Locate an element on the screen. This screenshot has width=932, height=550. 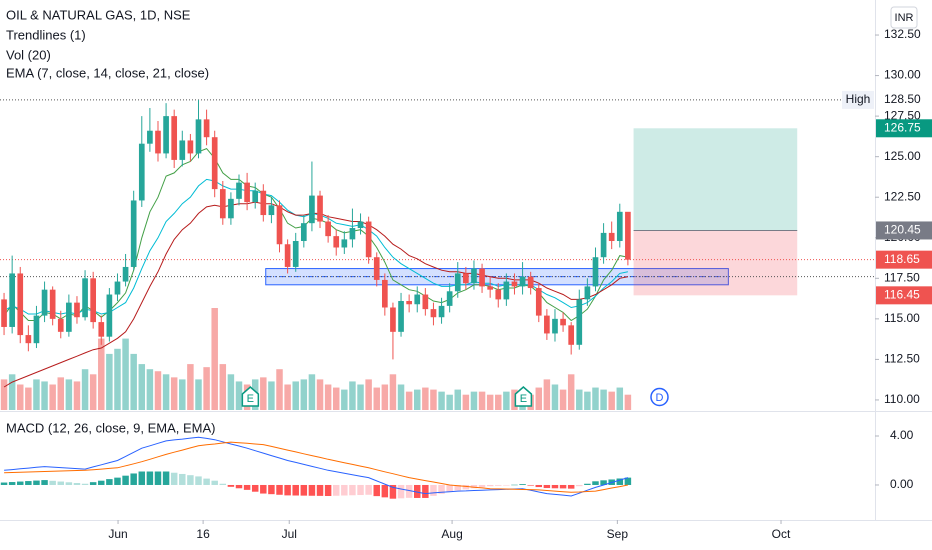
target-tag-label: 126.75 is located at coordinates (902, 127).